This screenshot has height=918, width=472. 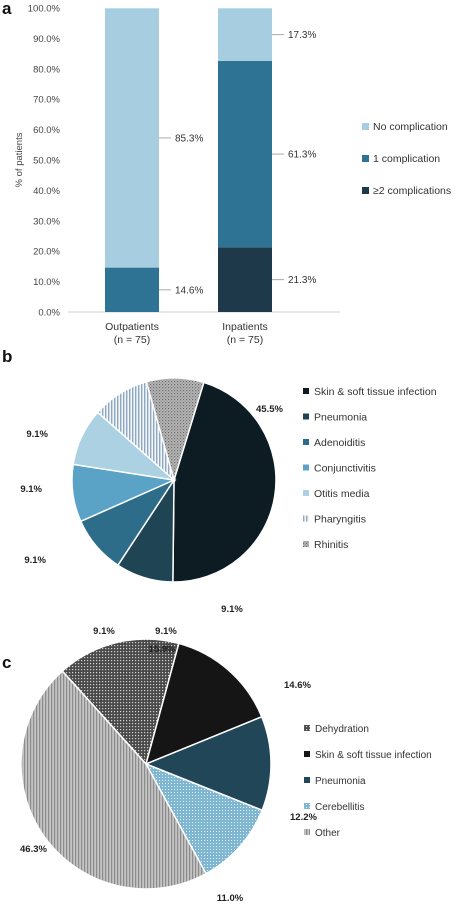 I want to click on data-label: 17.3%, so click(x=302, y=35).